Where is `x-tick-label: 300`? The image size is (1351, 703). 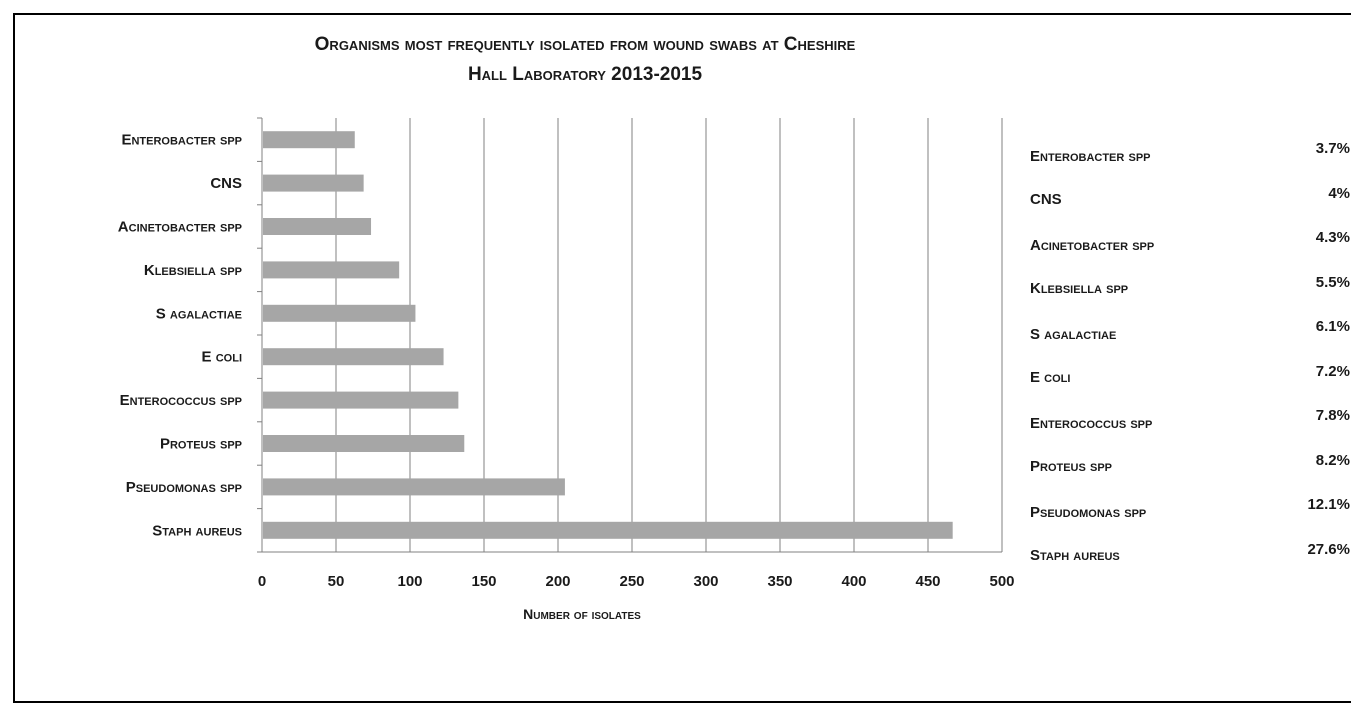 x-tick-label: 300 is located at coordinates (705, 581).